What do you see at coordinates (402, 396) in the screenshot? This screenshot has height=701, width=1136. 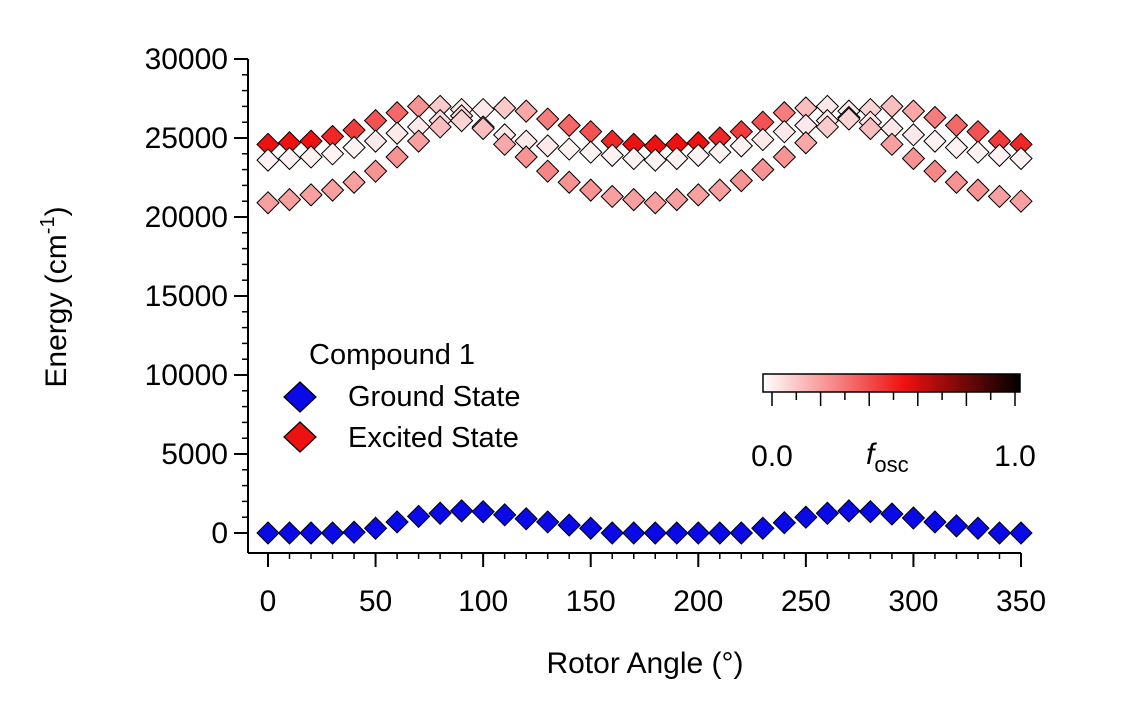 I see `legend: Compound 1 Ground State Excited State` at bounding box center [402, 396].